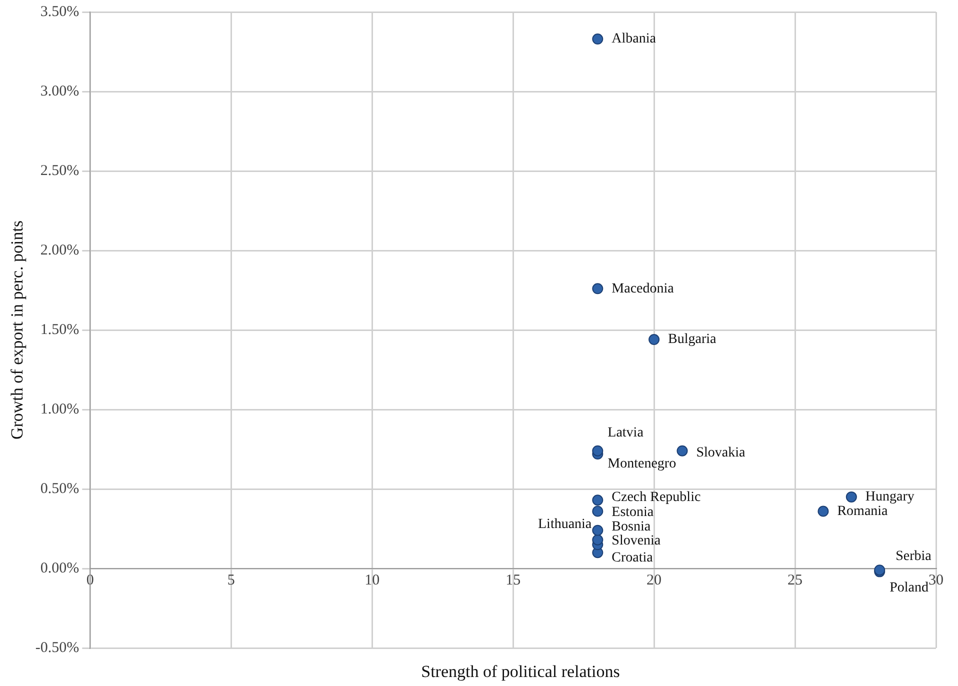  I want to click on y-axis-title: Growth of export in perc. points, so click(17, 330).